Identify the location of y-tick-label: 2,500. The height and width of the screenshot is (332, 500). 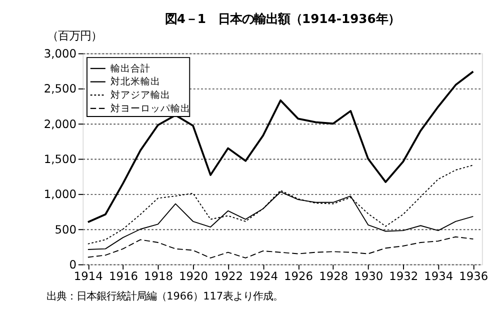
(60, 89).